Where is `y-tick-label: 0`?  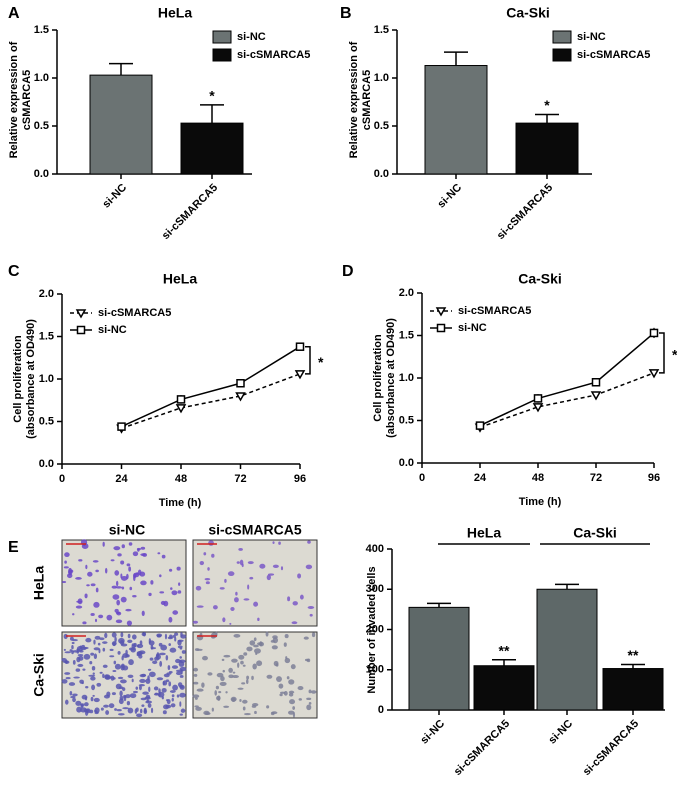 y-tick-label: 0 is located at coordinates (381, 710).